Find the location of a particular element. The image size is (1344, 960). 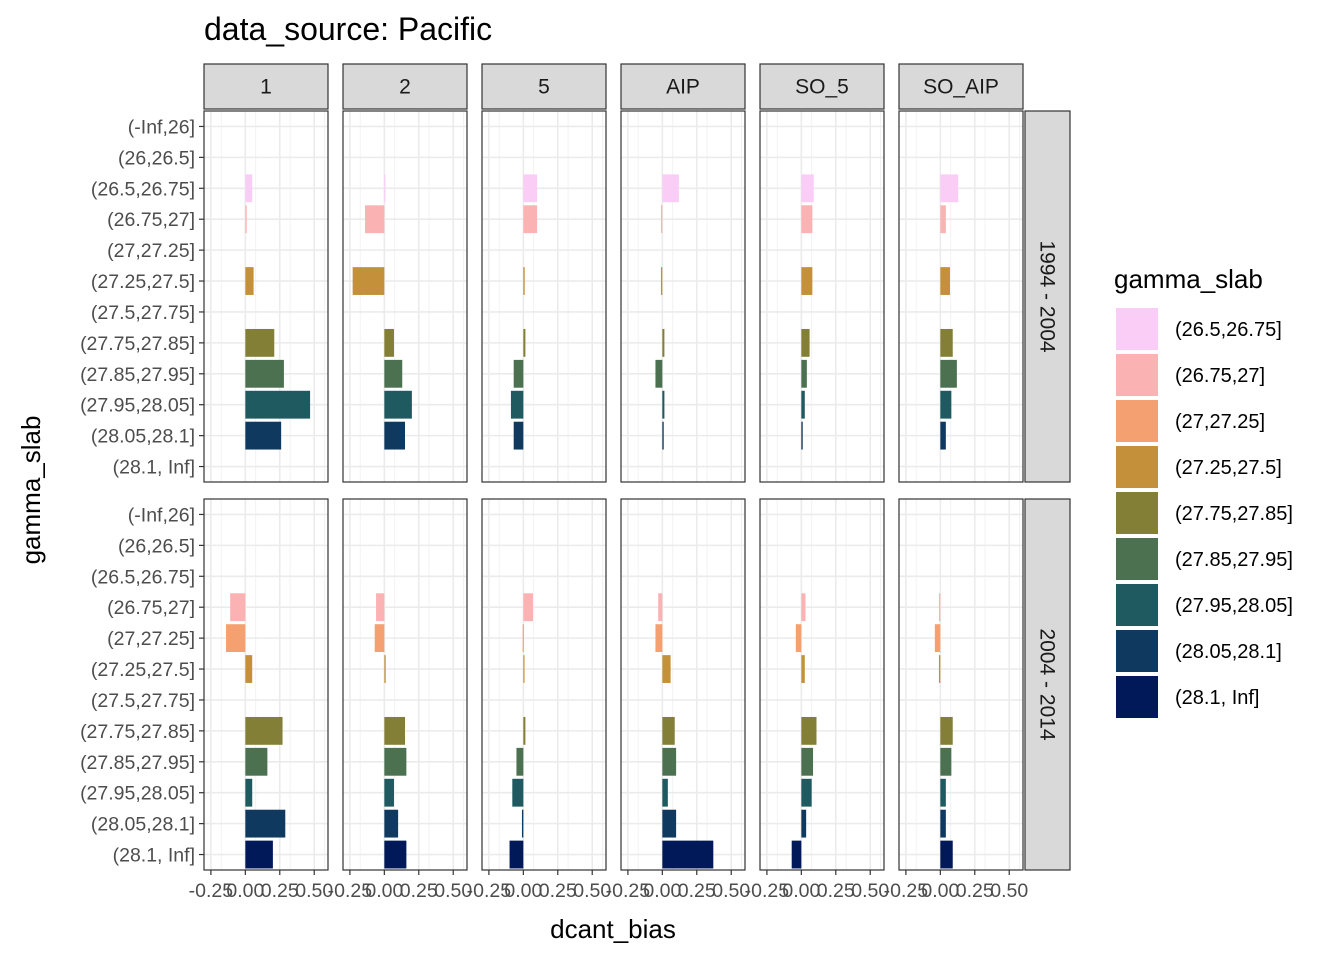

legend-item: (28.1, Inf] is located at coordinates (1188, 697).